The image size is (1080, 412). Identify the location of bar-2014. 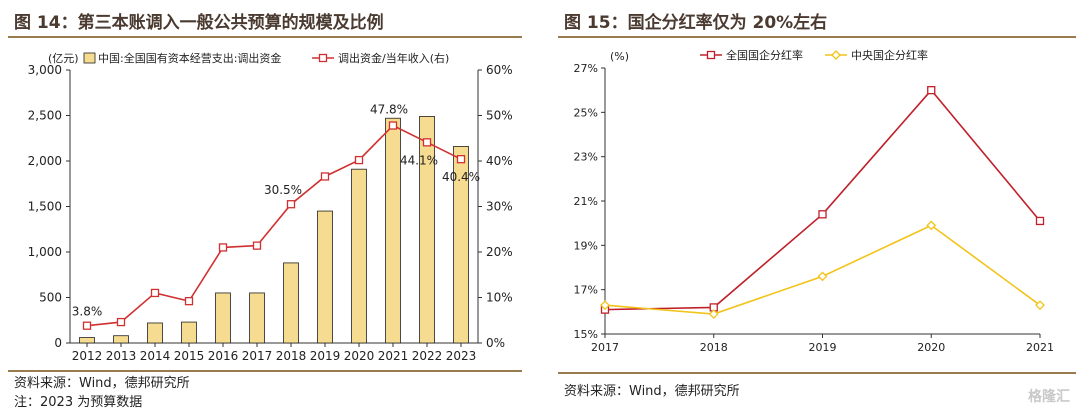
(155, 333).